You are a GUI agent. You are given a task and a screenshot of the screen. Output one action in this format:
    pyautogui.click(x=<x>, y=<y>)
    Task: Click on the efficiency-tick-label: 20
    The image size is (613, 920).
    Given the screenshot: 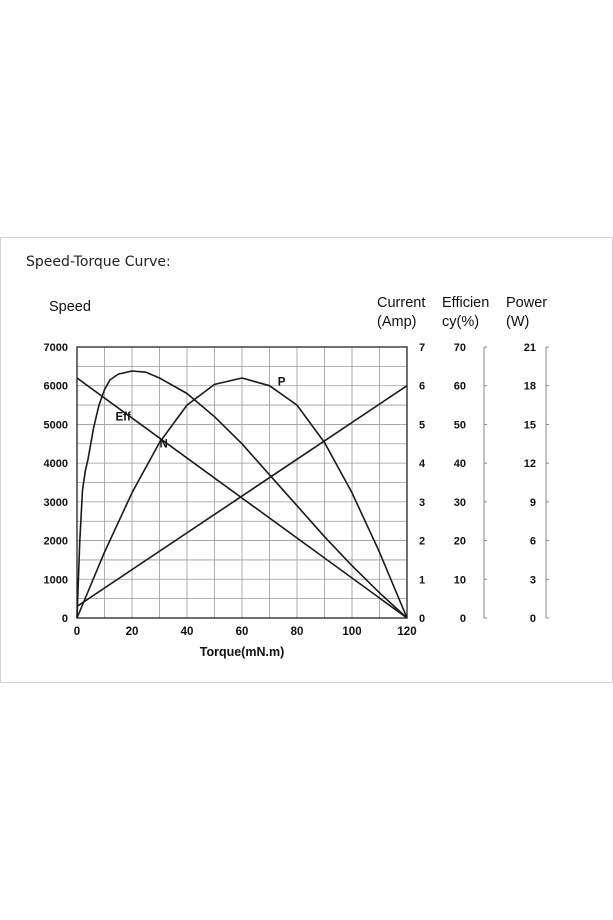 What is the action you would take?
    pyautogui.click(x=460, y=542)
    